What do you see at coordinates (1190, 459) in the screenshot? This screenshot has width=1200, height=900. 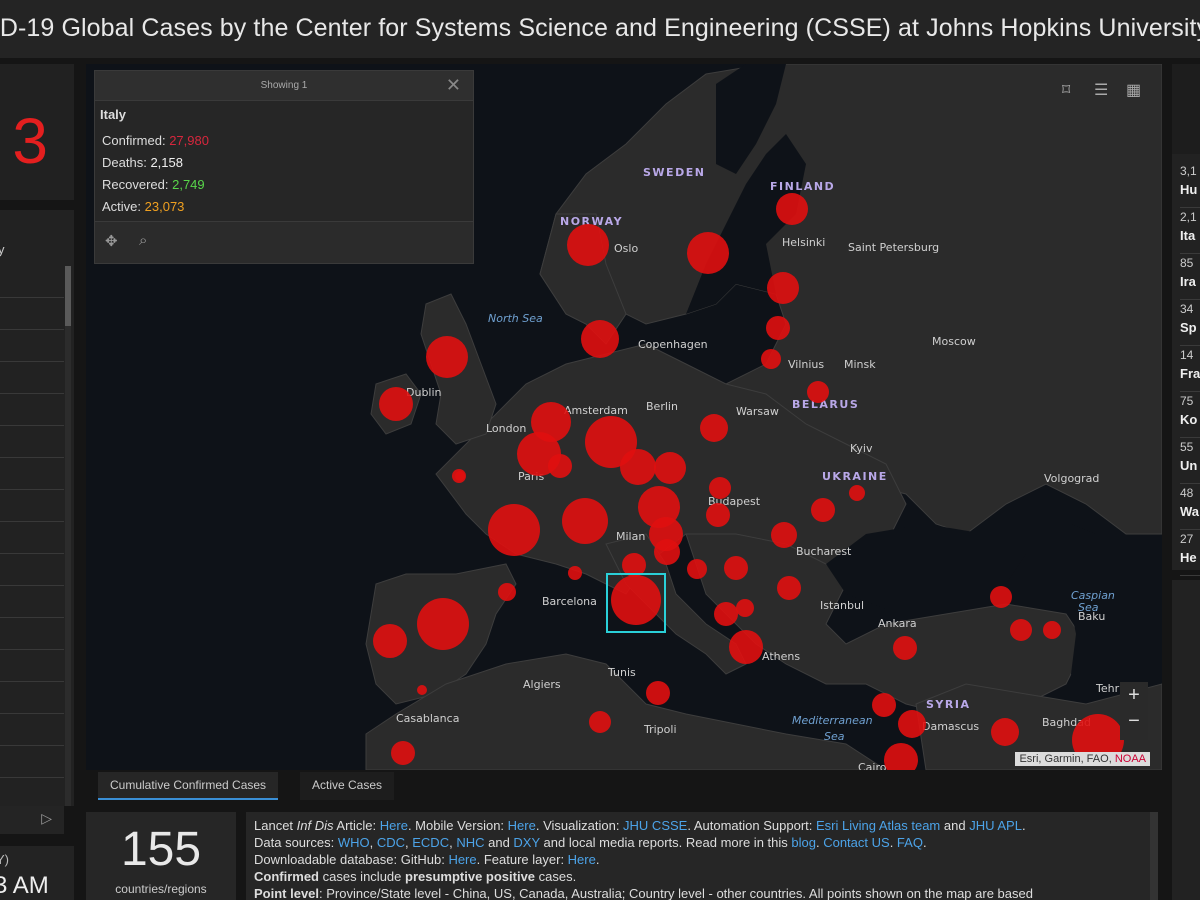 I see `list-item: 55 Un` at bounding box center [1190, 459].